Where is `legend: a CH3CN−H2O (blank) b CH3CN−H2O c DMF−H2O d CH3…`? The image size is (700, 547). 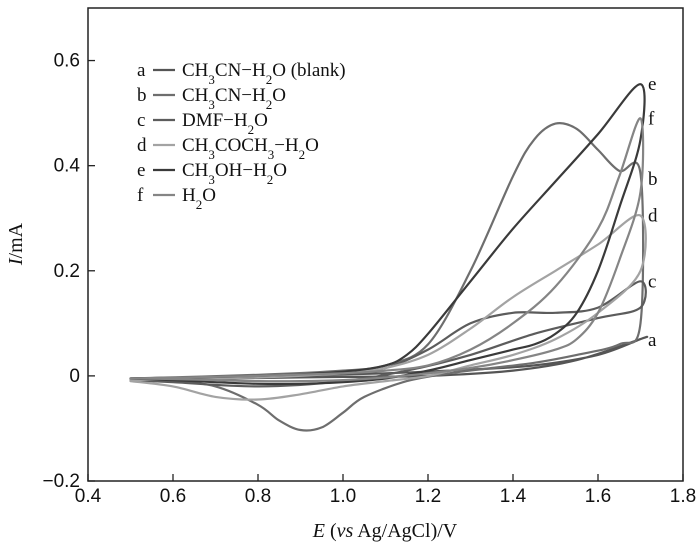
legend: a CH3CN−H2O (blank) b CH3CN−H2O c DMF−H2O d CH3… is located at coordinates (241, 136).